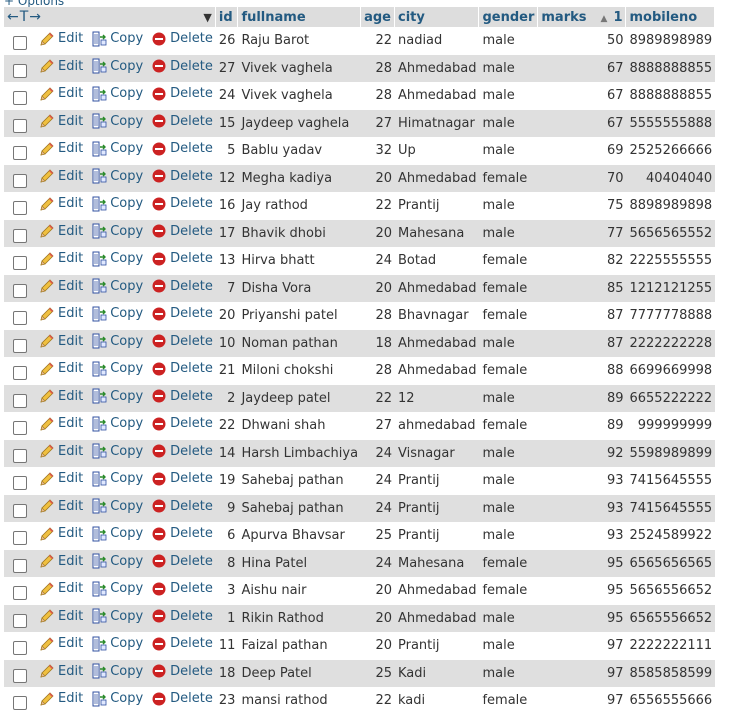 The width and height of the screenshot is (731, 721). Describe the element at coordinates (300, 178) in the screenshot. I see `cell-fullname: Megha kadiya` at that location.